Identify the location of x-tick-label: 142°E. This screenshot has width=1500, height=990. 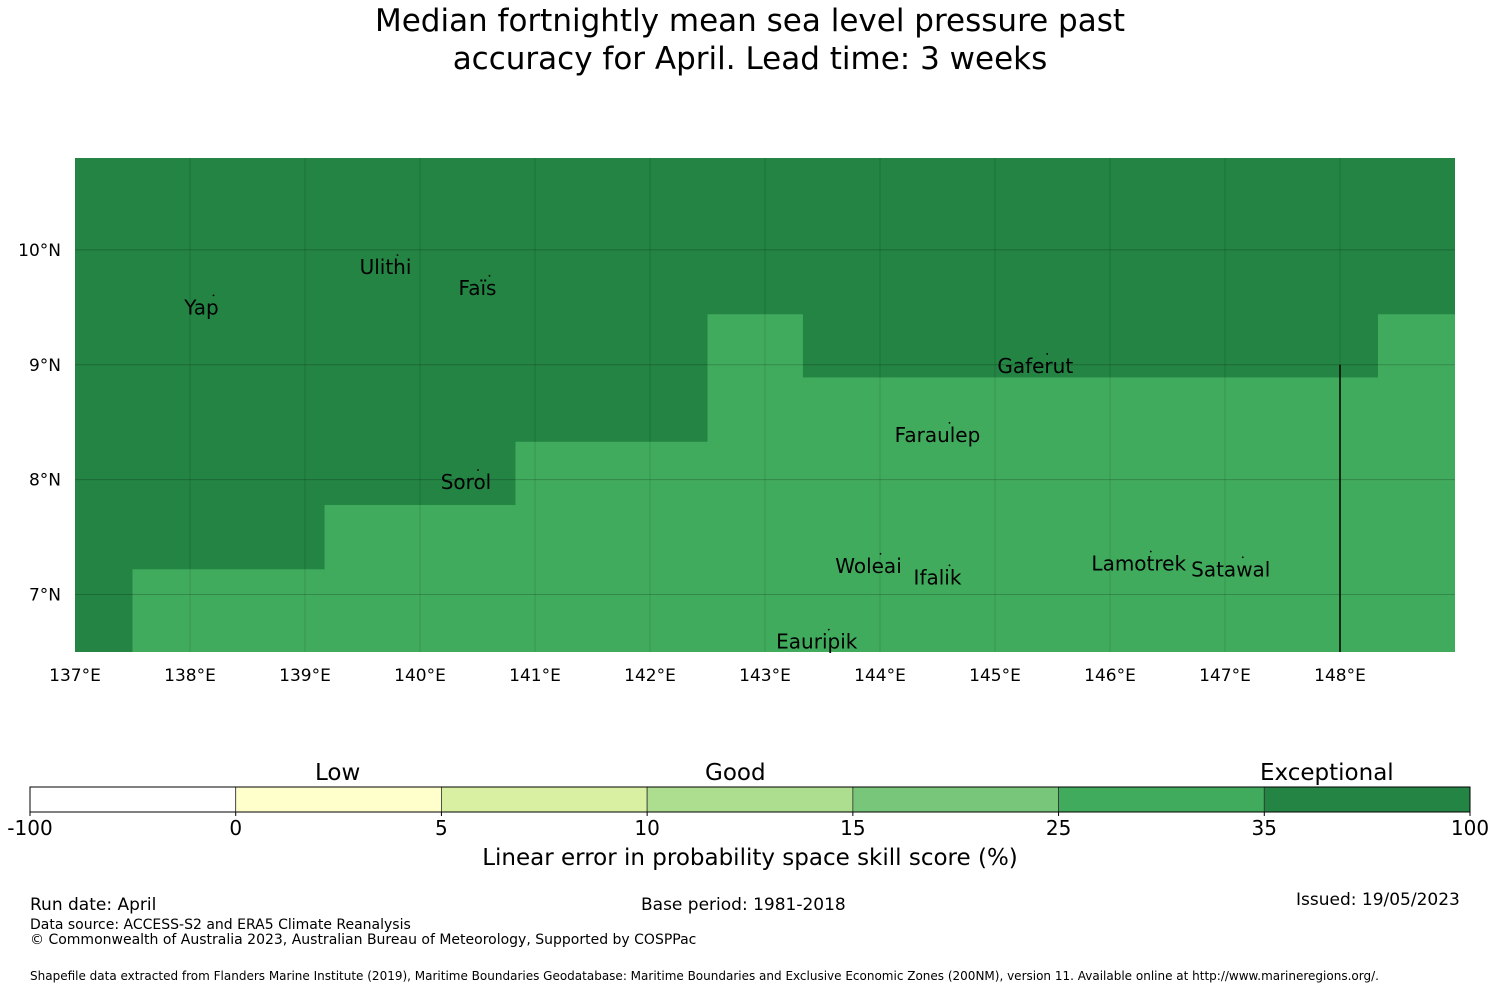
(650, 676).